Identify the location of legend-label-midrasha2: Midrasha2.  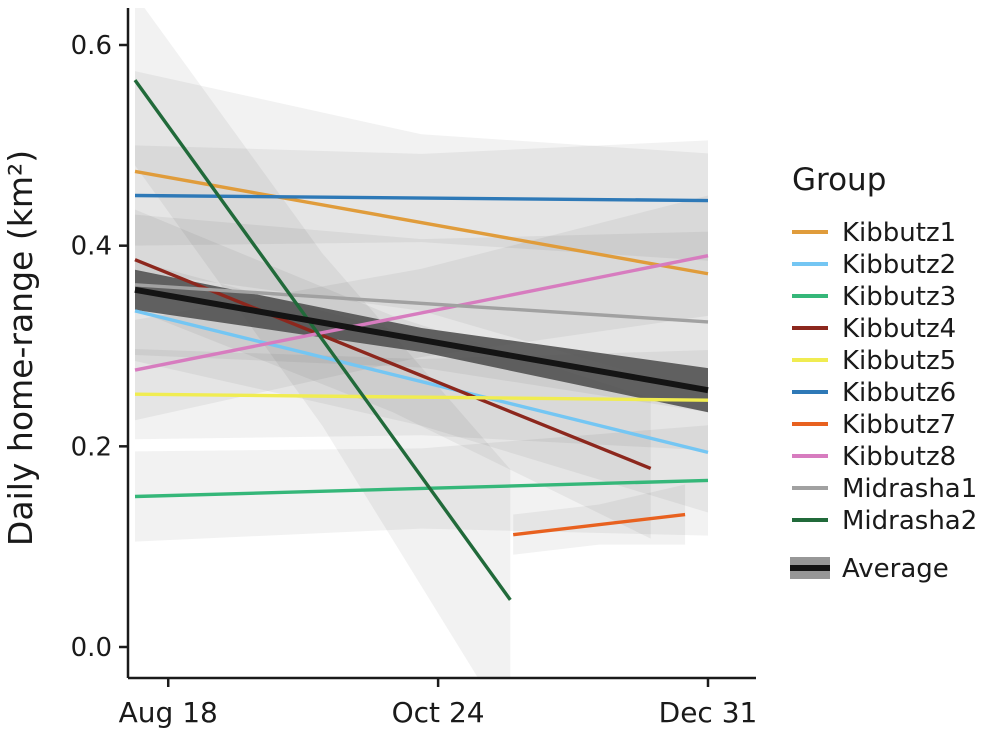
(909, 521).